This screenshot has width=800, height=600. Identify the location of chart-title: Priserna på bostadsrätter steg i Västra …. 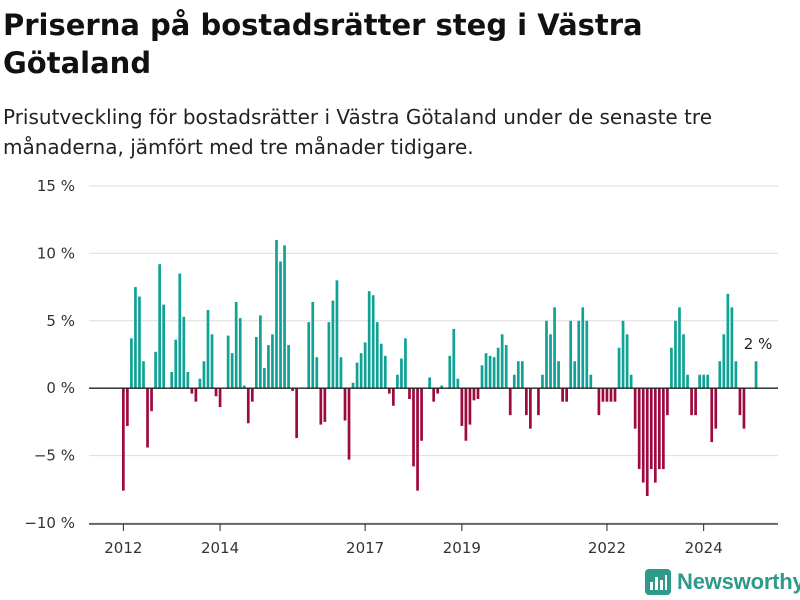
(323, 44).